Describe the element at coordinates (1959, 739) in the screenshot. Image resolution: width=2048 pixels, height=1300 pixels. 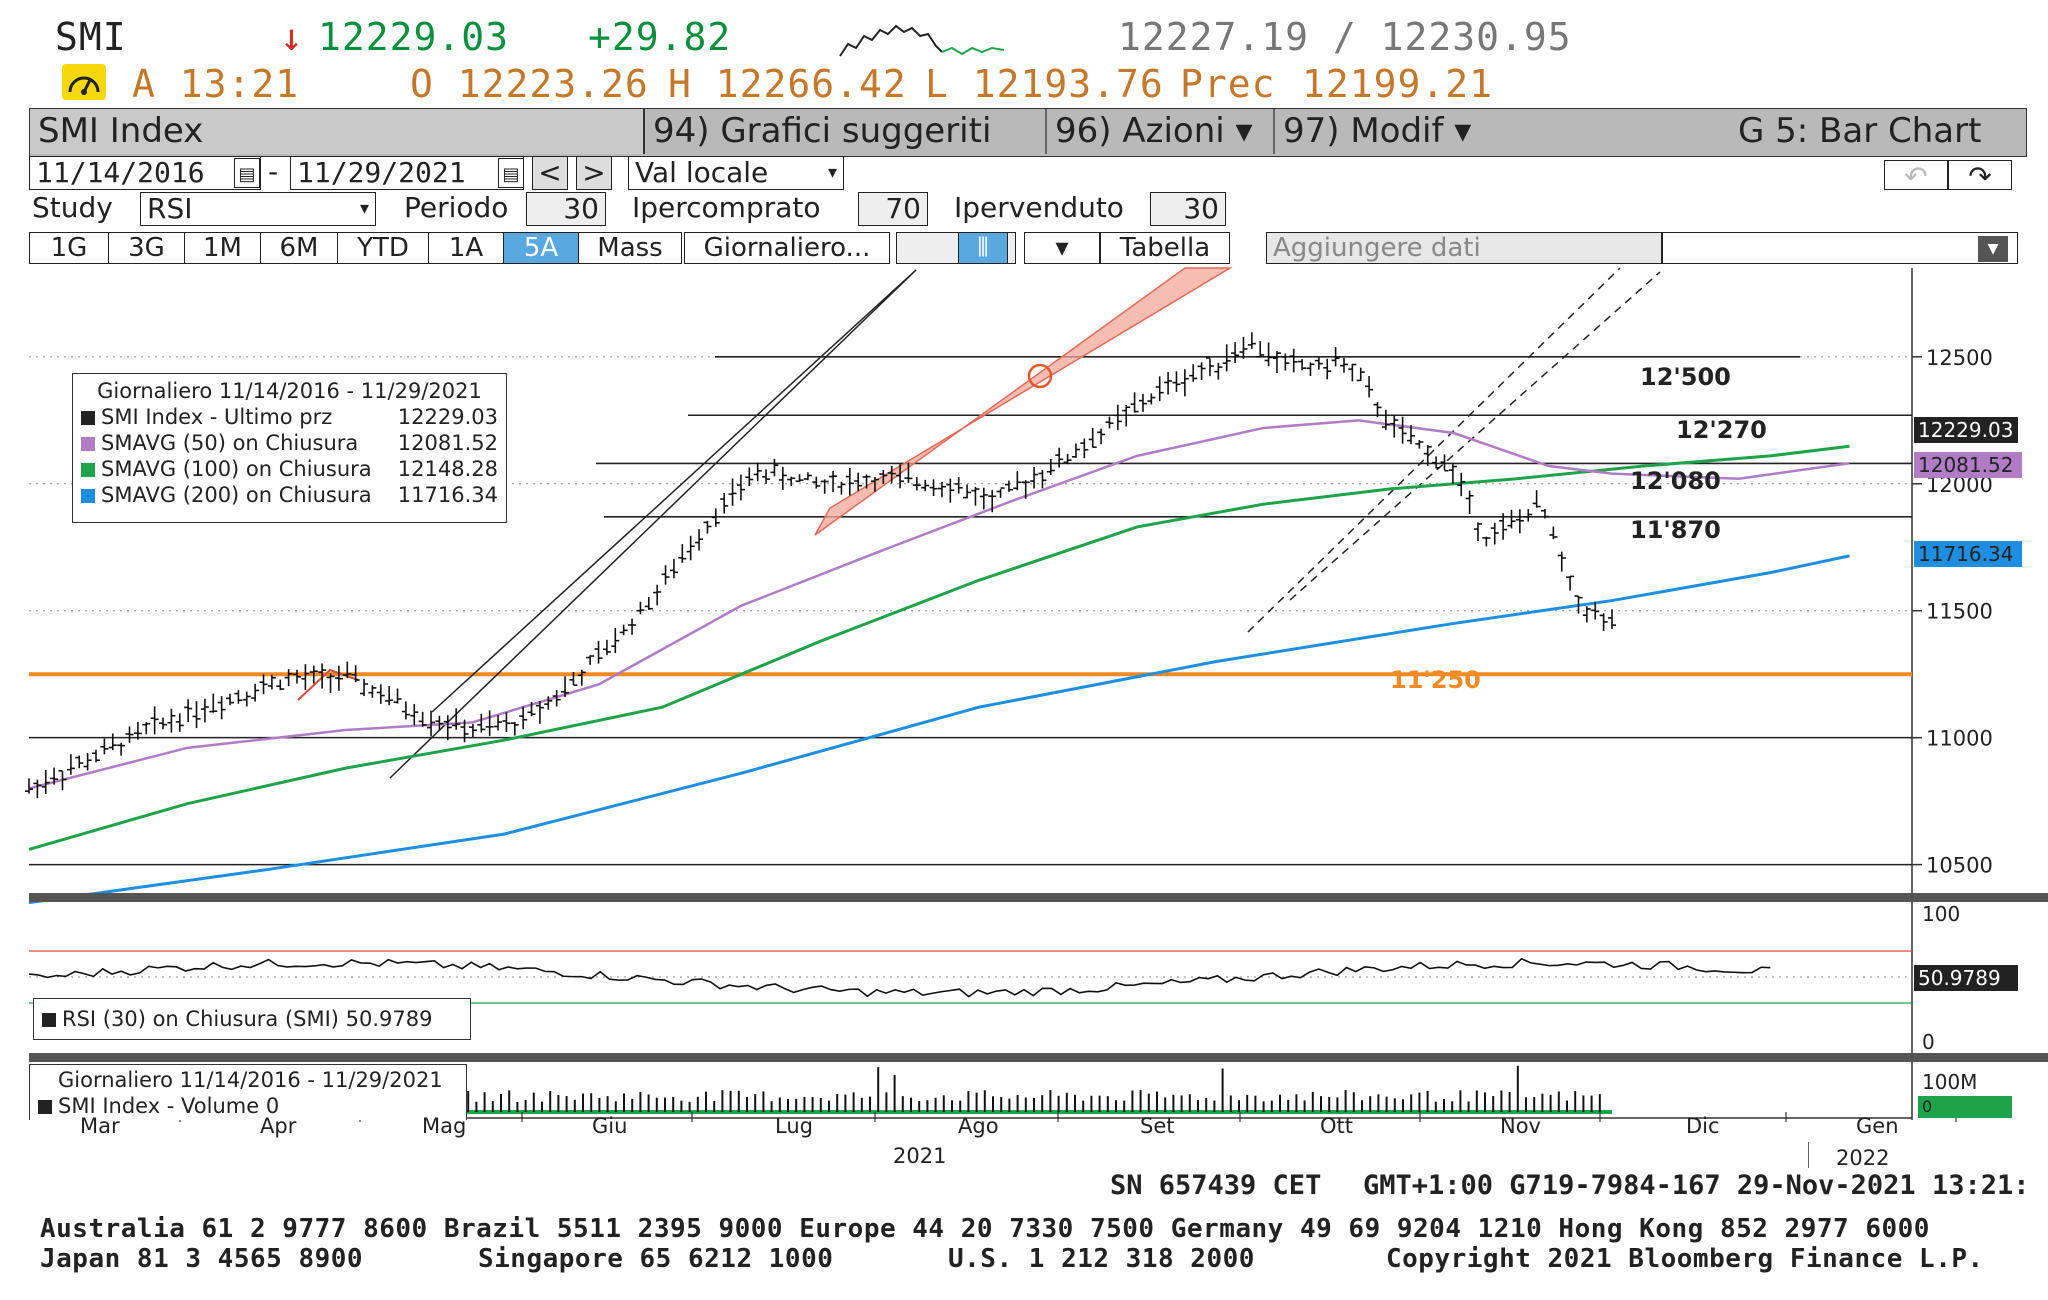
I see `y-tick-label: 11000` at that location.